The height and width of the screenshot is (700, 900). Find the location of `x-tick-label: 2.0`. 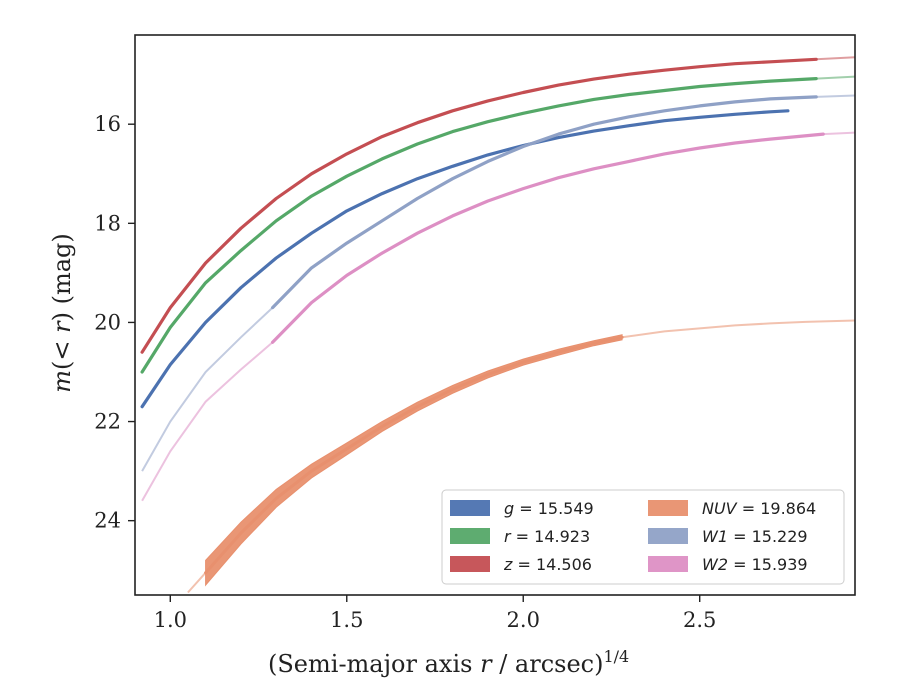

x-tick-label: 2.0 is located at coordinates (523, 620).